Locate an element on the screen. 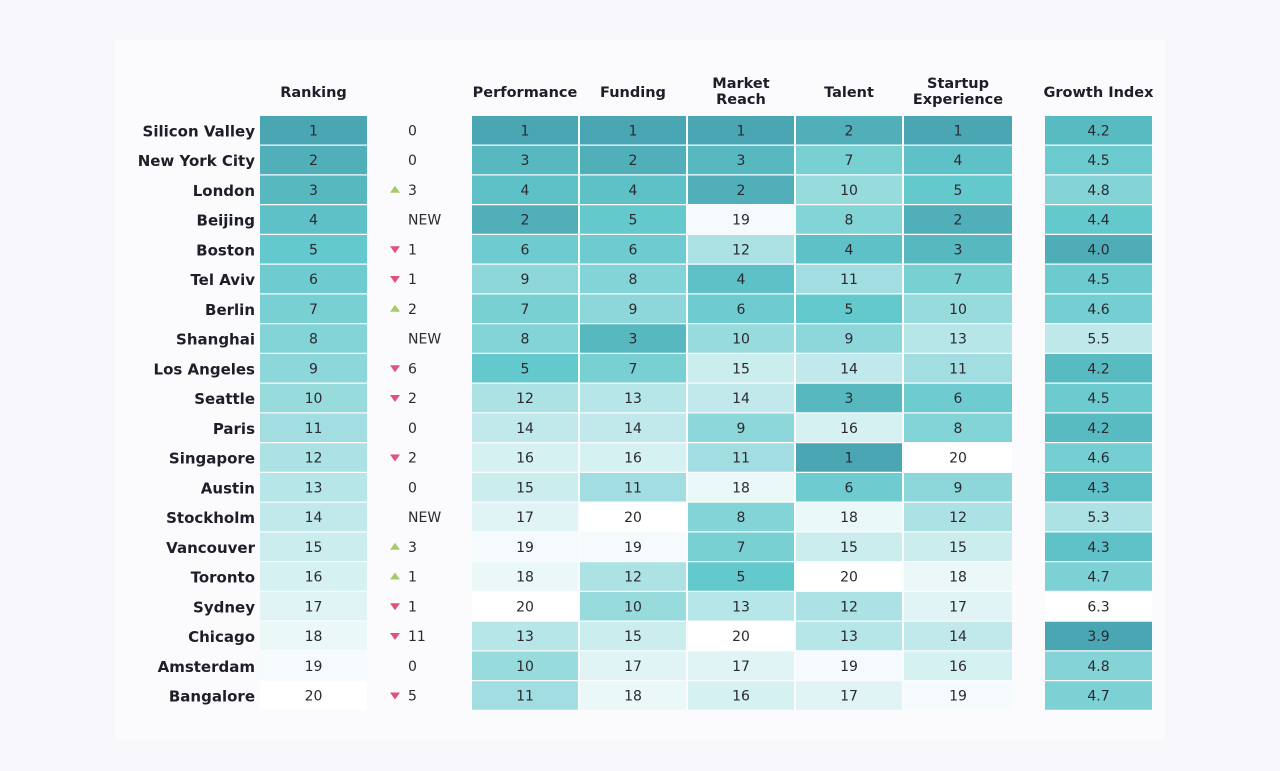  metric-value: 11 is located at coordinates (741, 459).